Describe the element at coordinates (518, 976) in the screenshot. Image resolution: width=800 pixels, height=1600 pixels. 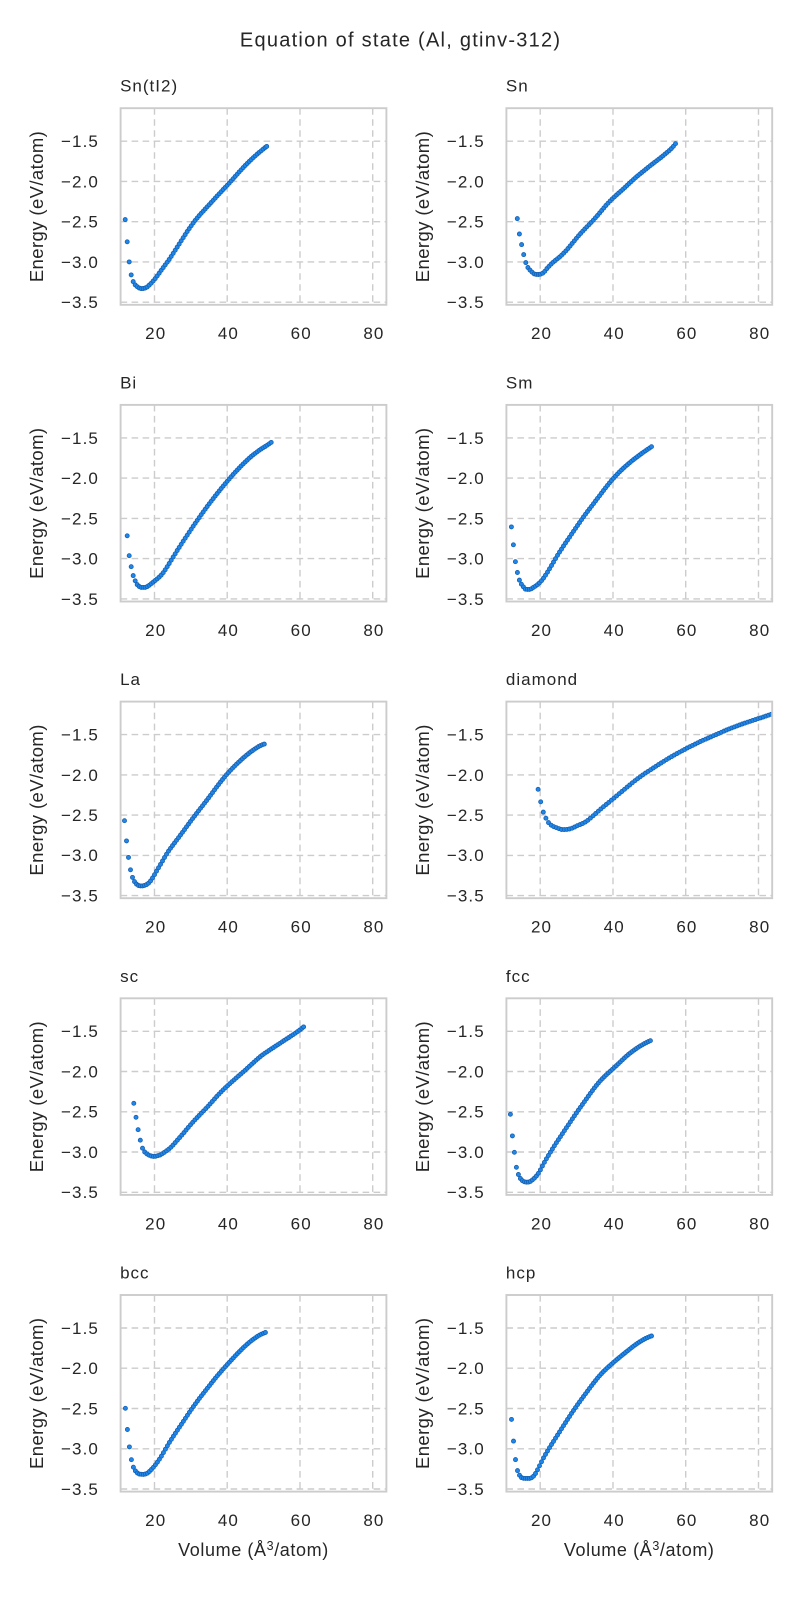
I see `svg-text: fcc` at that location.